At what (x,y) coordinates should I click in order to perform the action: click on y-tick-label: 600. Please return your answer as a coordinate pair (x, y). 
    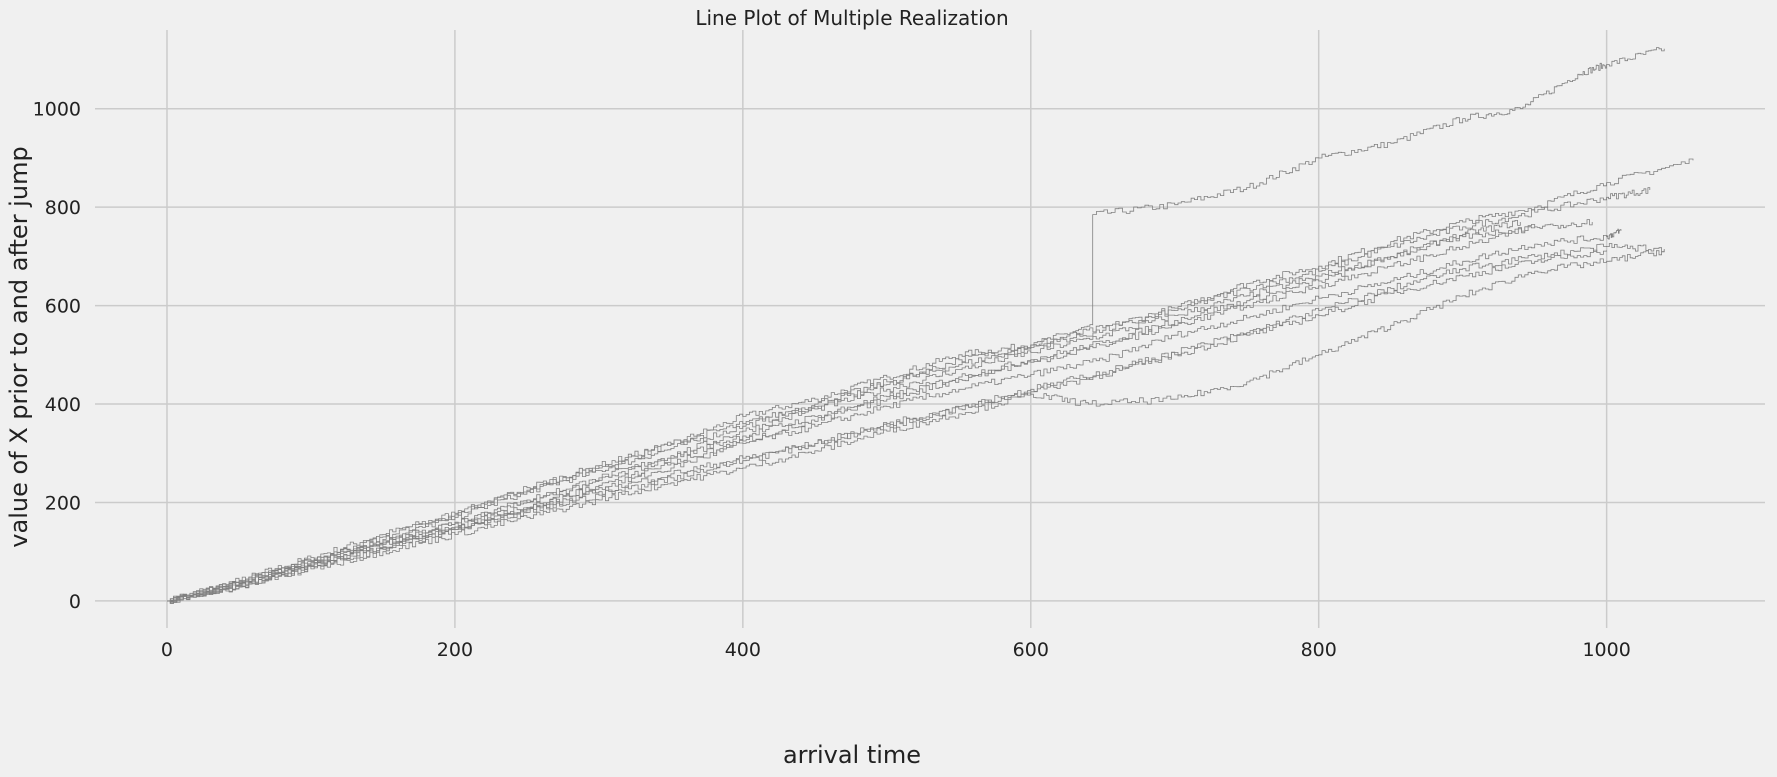
    Looking at the image, I should click on (63, 307).